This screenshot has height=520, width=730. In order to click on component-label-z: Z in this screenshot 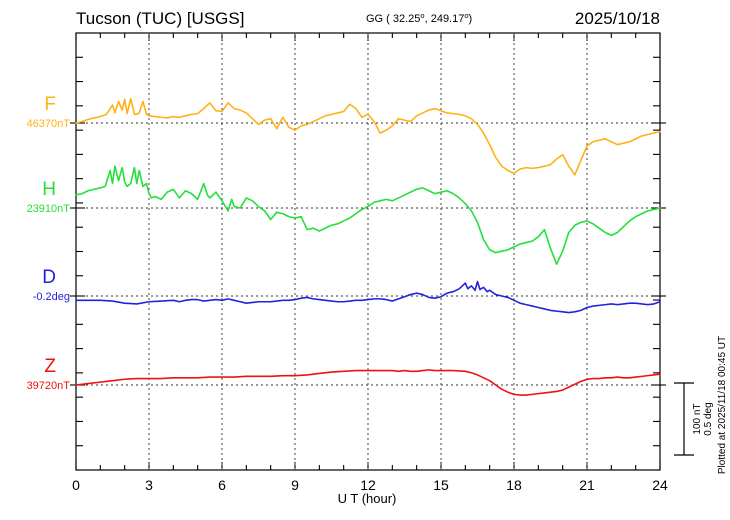, I will do `click(50, 366)`.